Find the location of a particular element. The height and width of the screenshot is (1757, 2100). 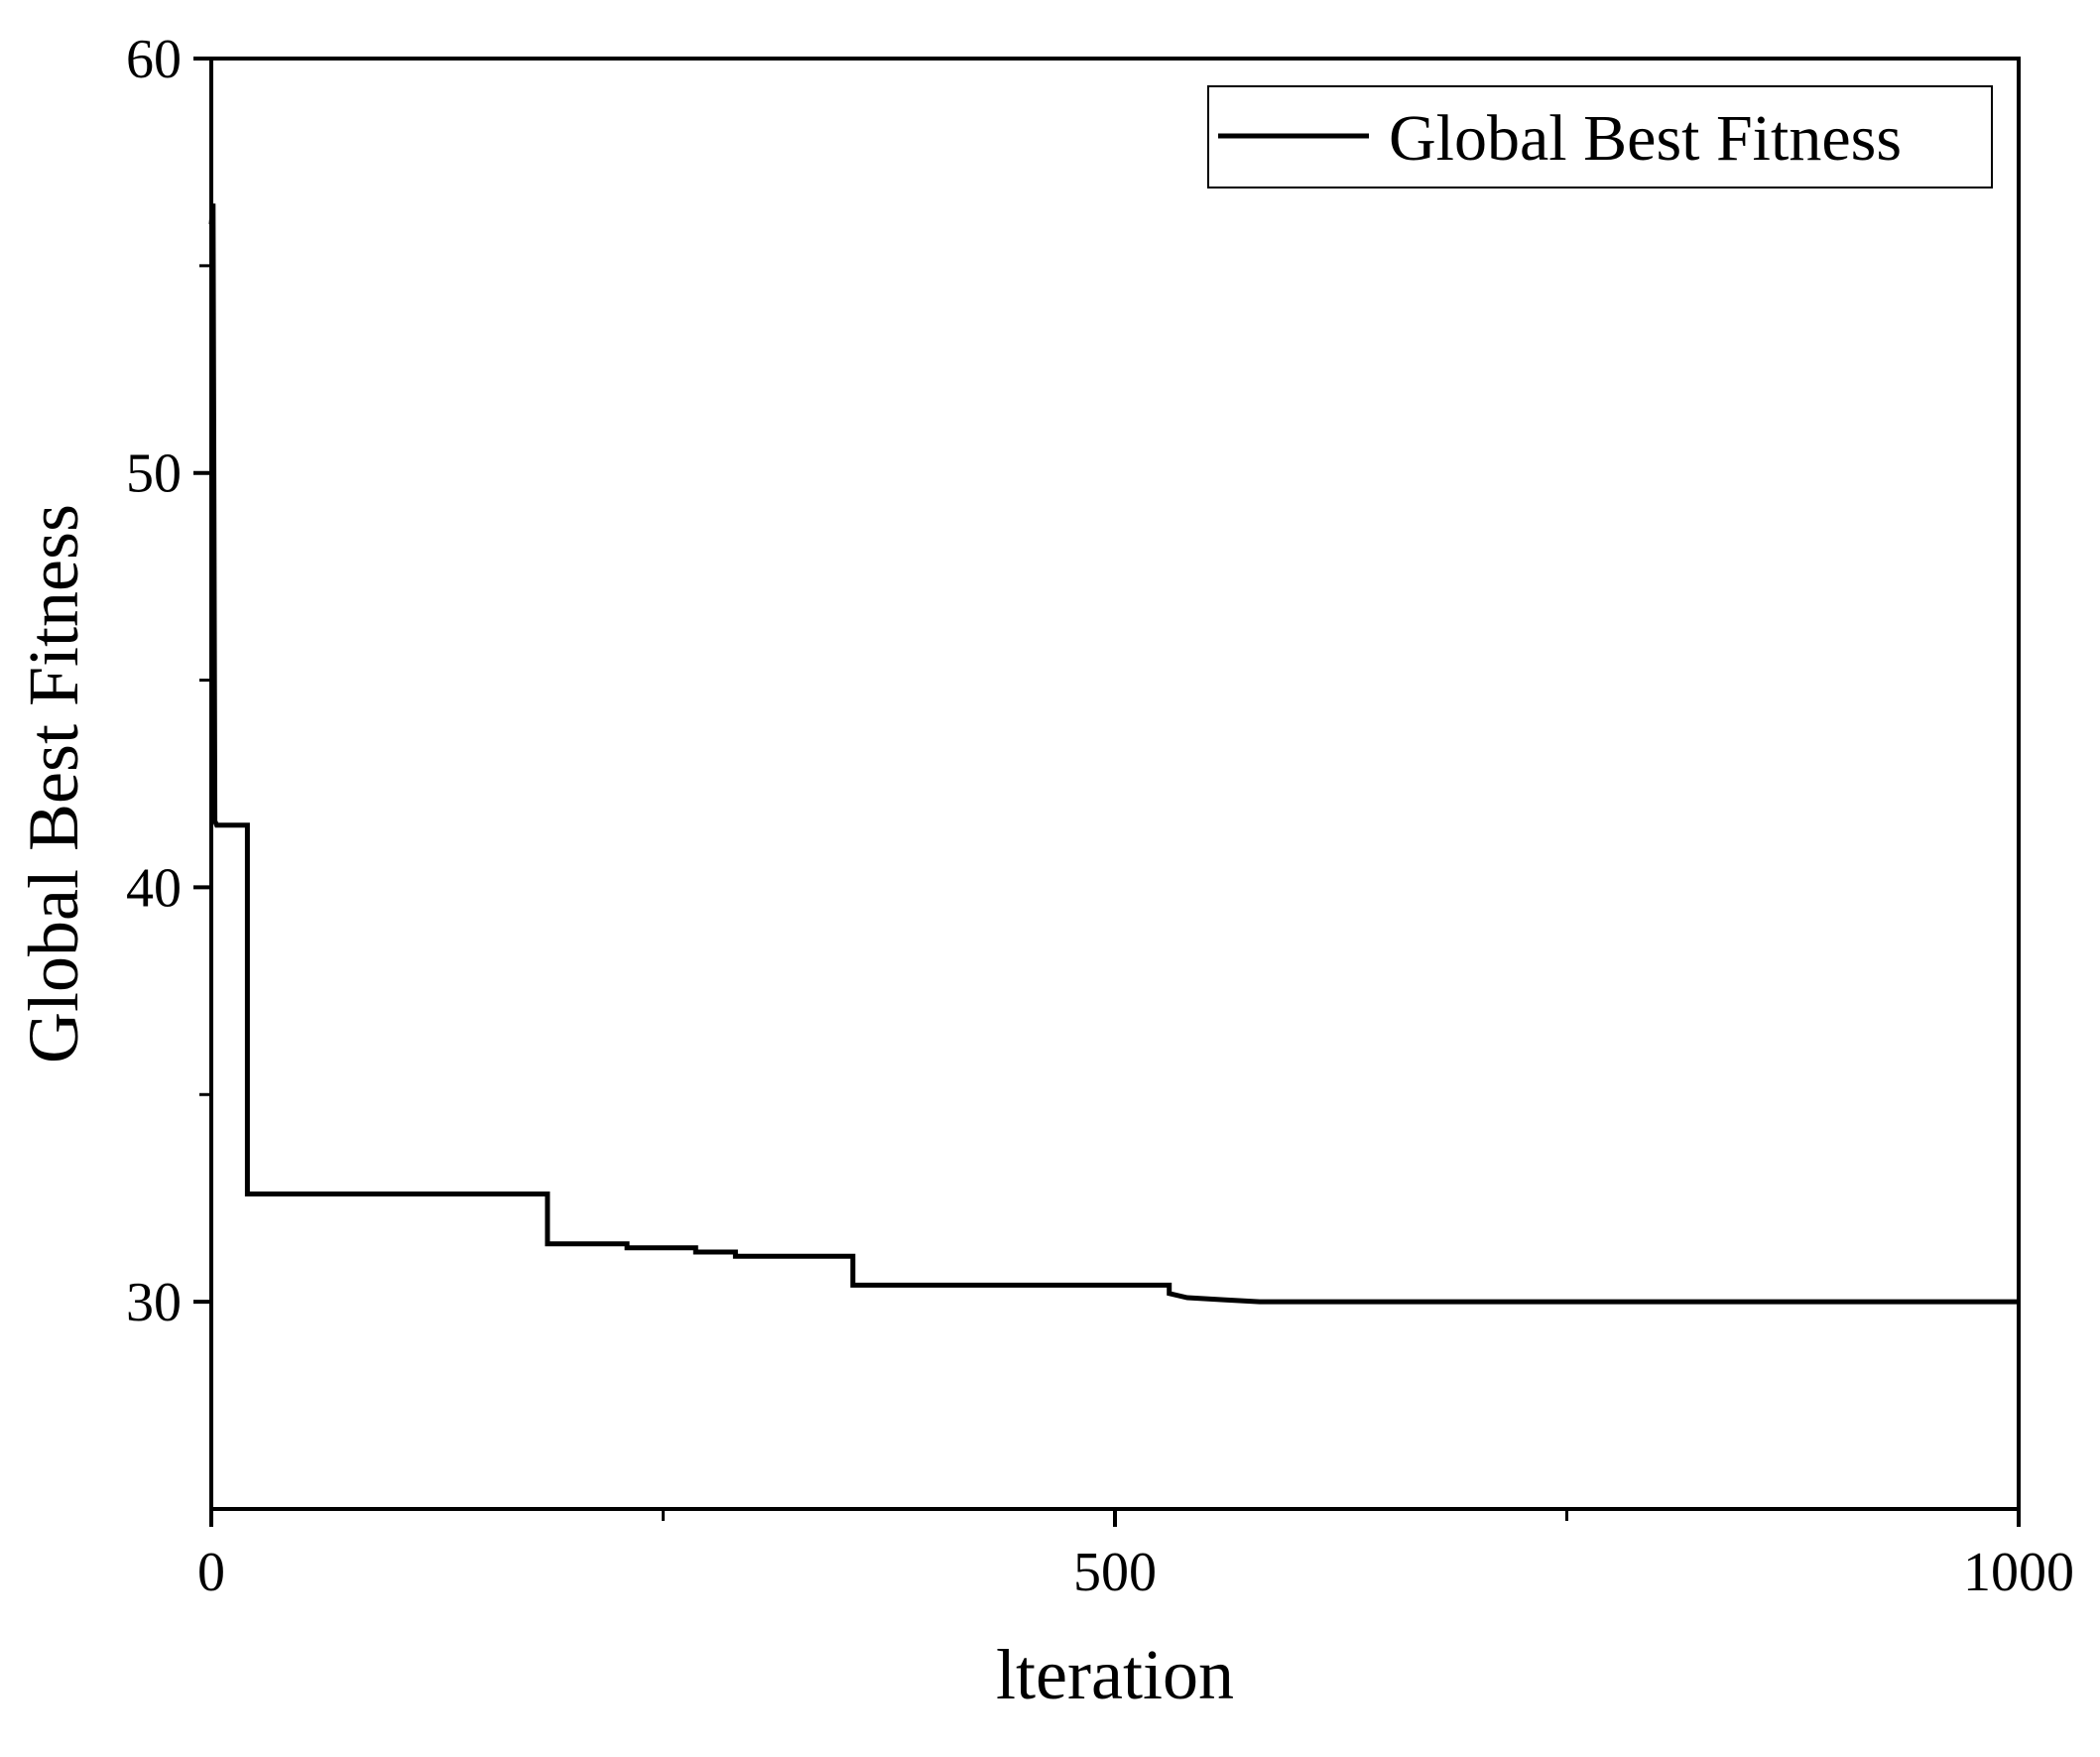

x-tick-label: 0 is located at coordinates (211, 1572).